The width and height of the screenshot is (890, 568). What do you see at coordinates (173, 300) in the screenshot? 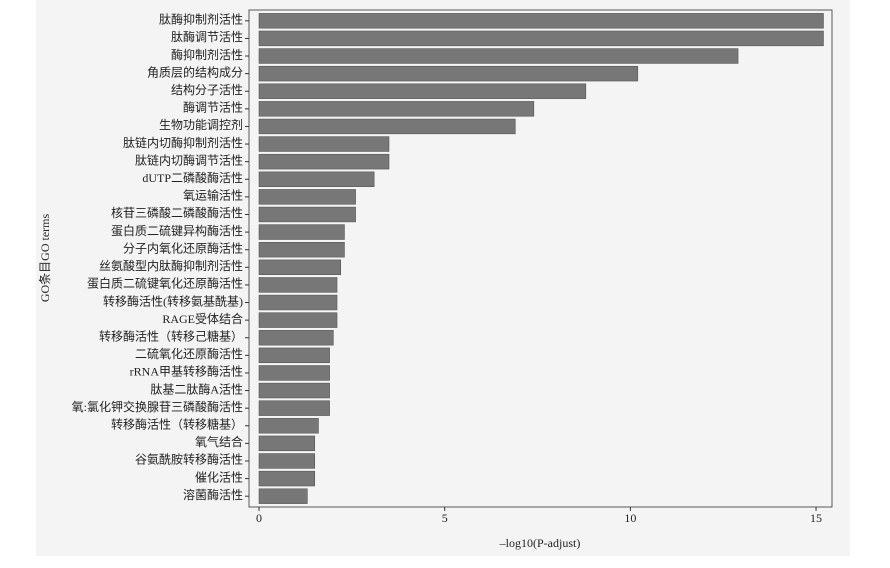
I see `y-tick-label: 转移酶活性(转移氨基酰基)` at bounding box center [173, 300].